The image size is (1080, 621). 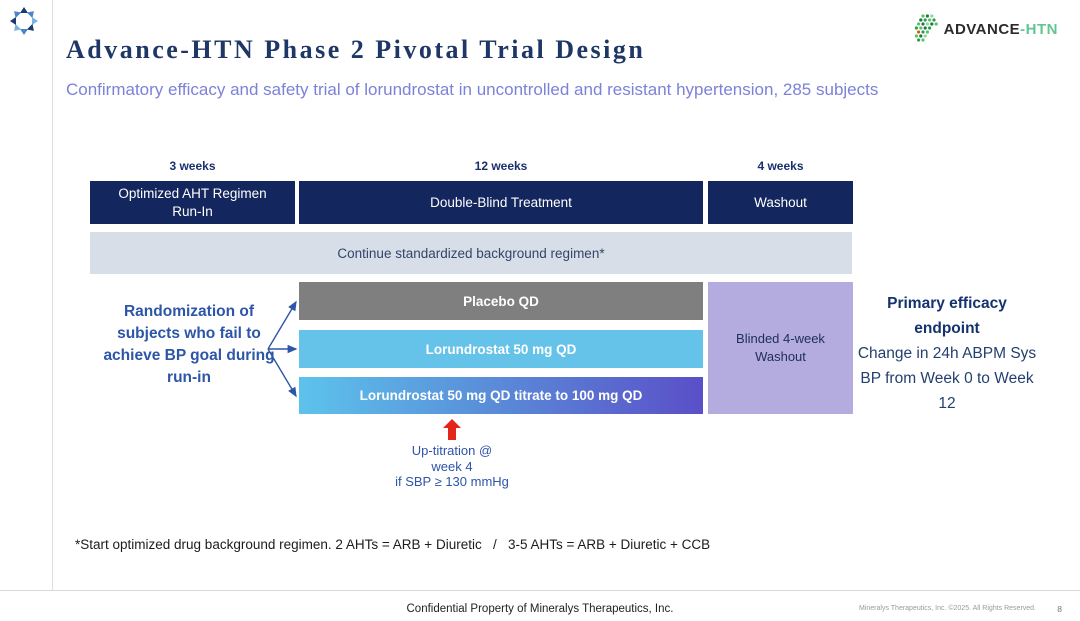 What do you see at coordinates (282, 349) in the screenshot?
I see `randomization-fan-arrows-icon` at bounding box center [282, 349].